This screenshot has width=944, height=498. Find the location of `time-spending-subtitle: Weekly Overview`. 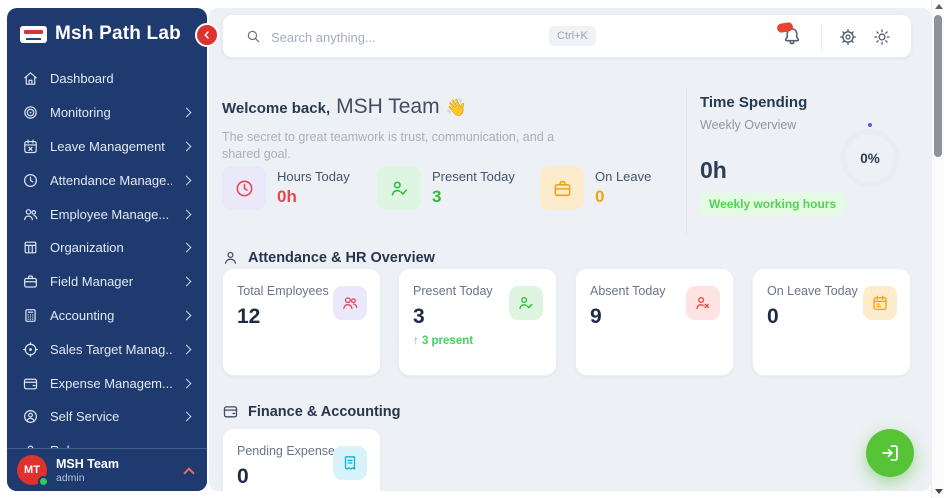

time-spending-subtitle: Weekly Overview is located at coordinates (748, 125).